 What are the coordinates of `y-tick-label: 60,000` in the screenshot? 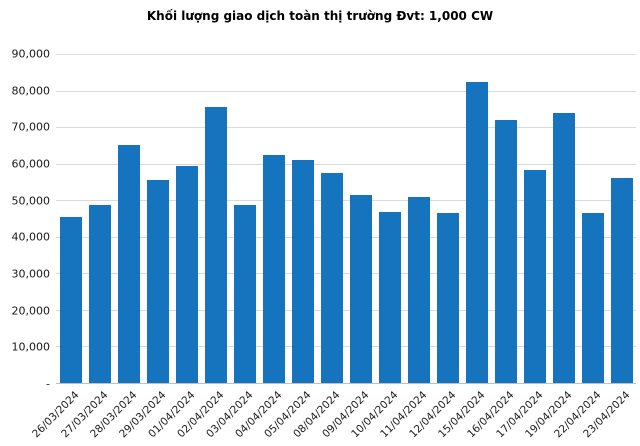 It's located at (31, 164).